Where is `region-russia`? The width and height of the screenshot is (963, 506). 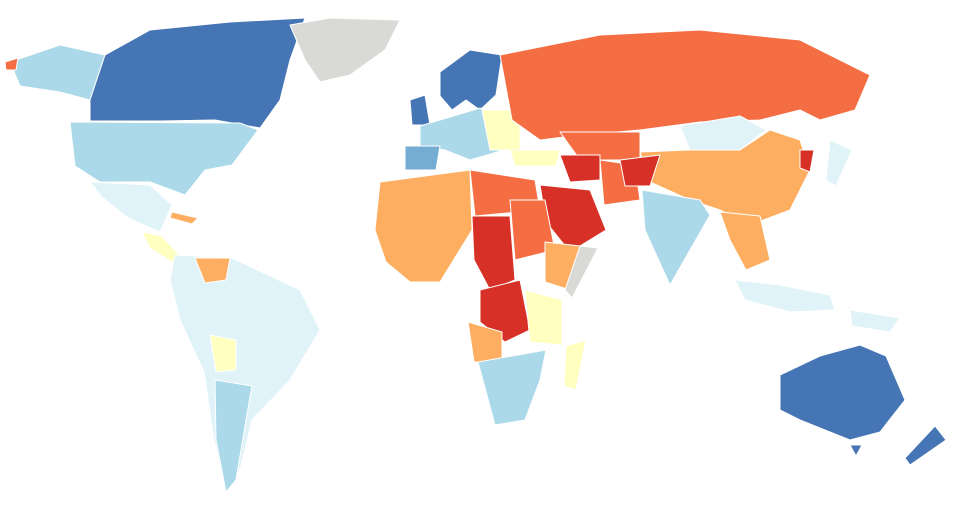
region-russia is located at coordinates (685, 85).